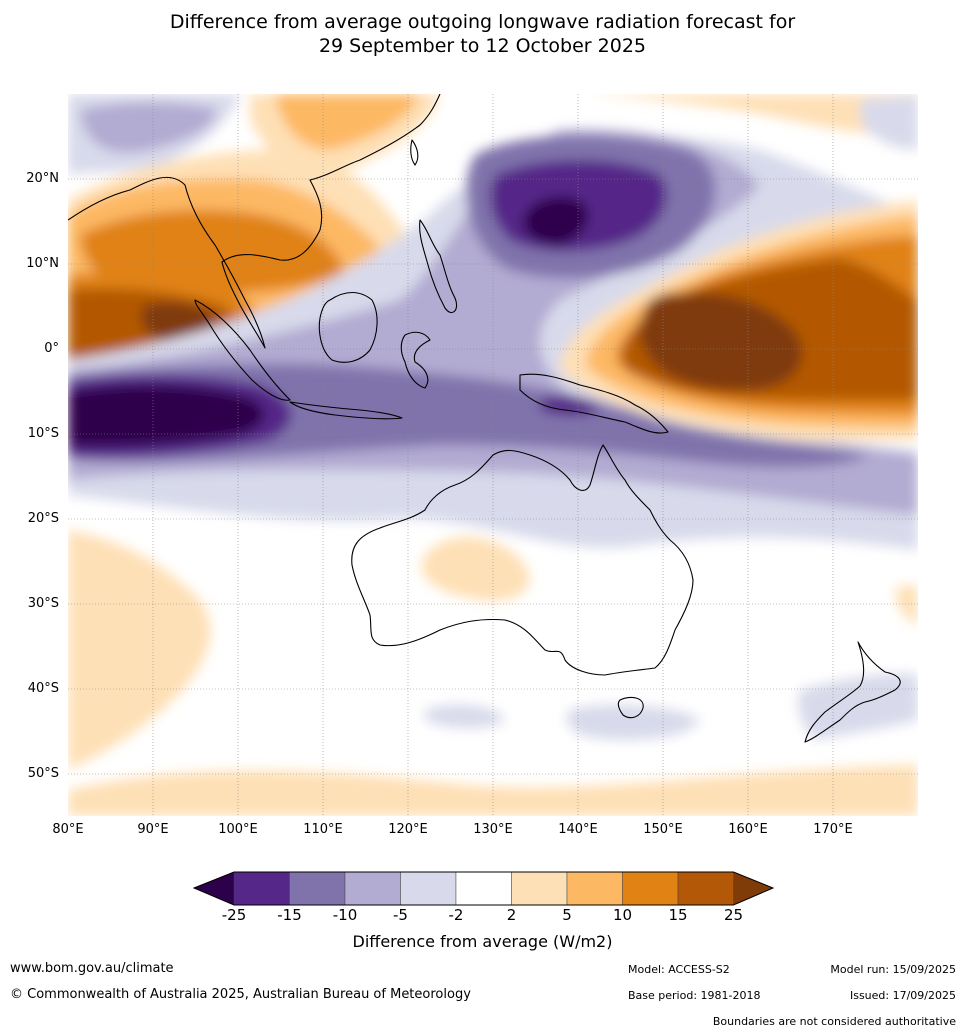 The width and height of the screenshot is (965, 1035). I want to click on positive-anomaly-region-south, so click(139, 650).